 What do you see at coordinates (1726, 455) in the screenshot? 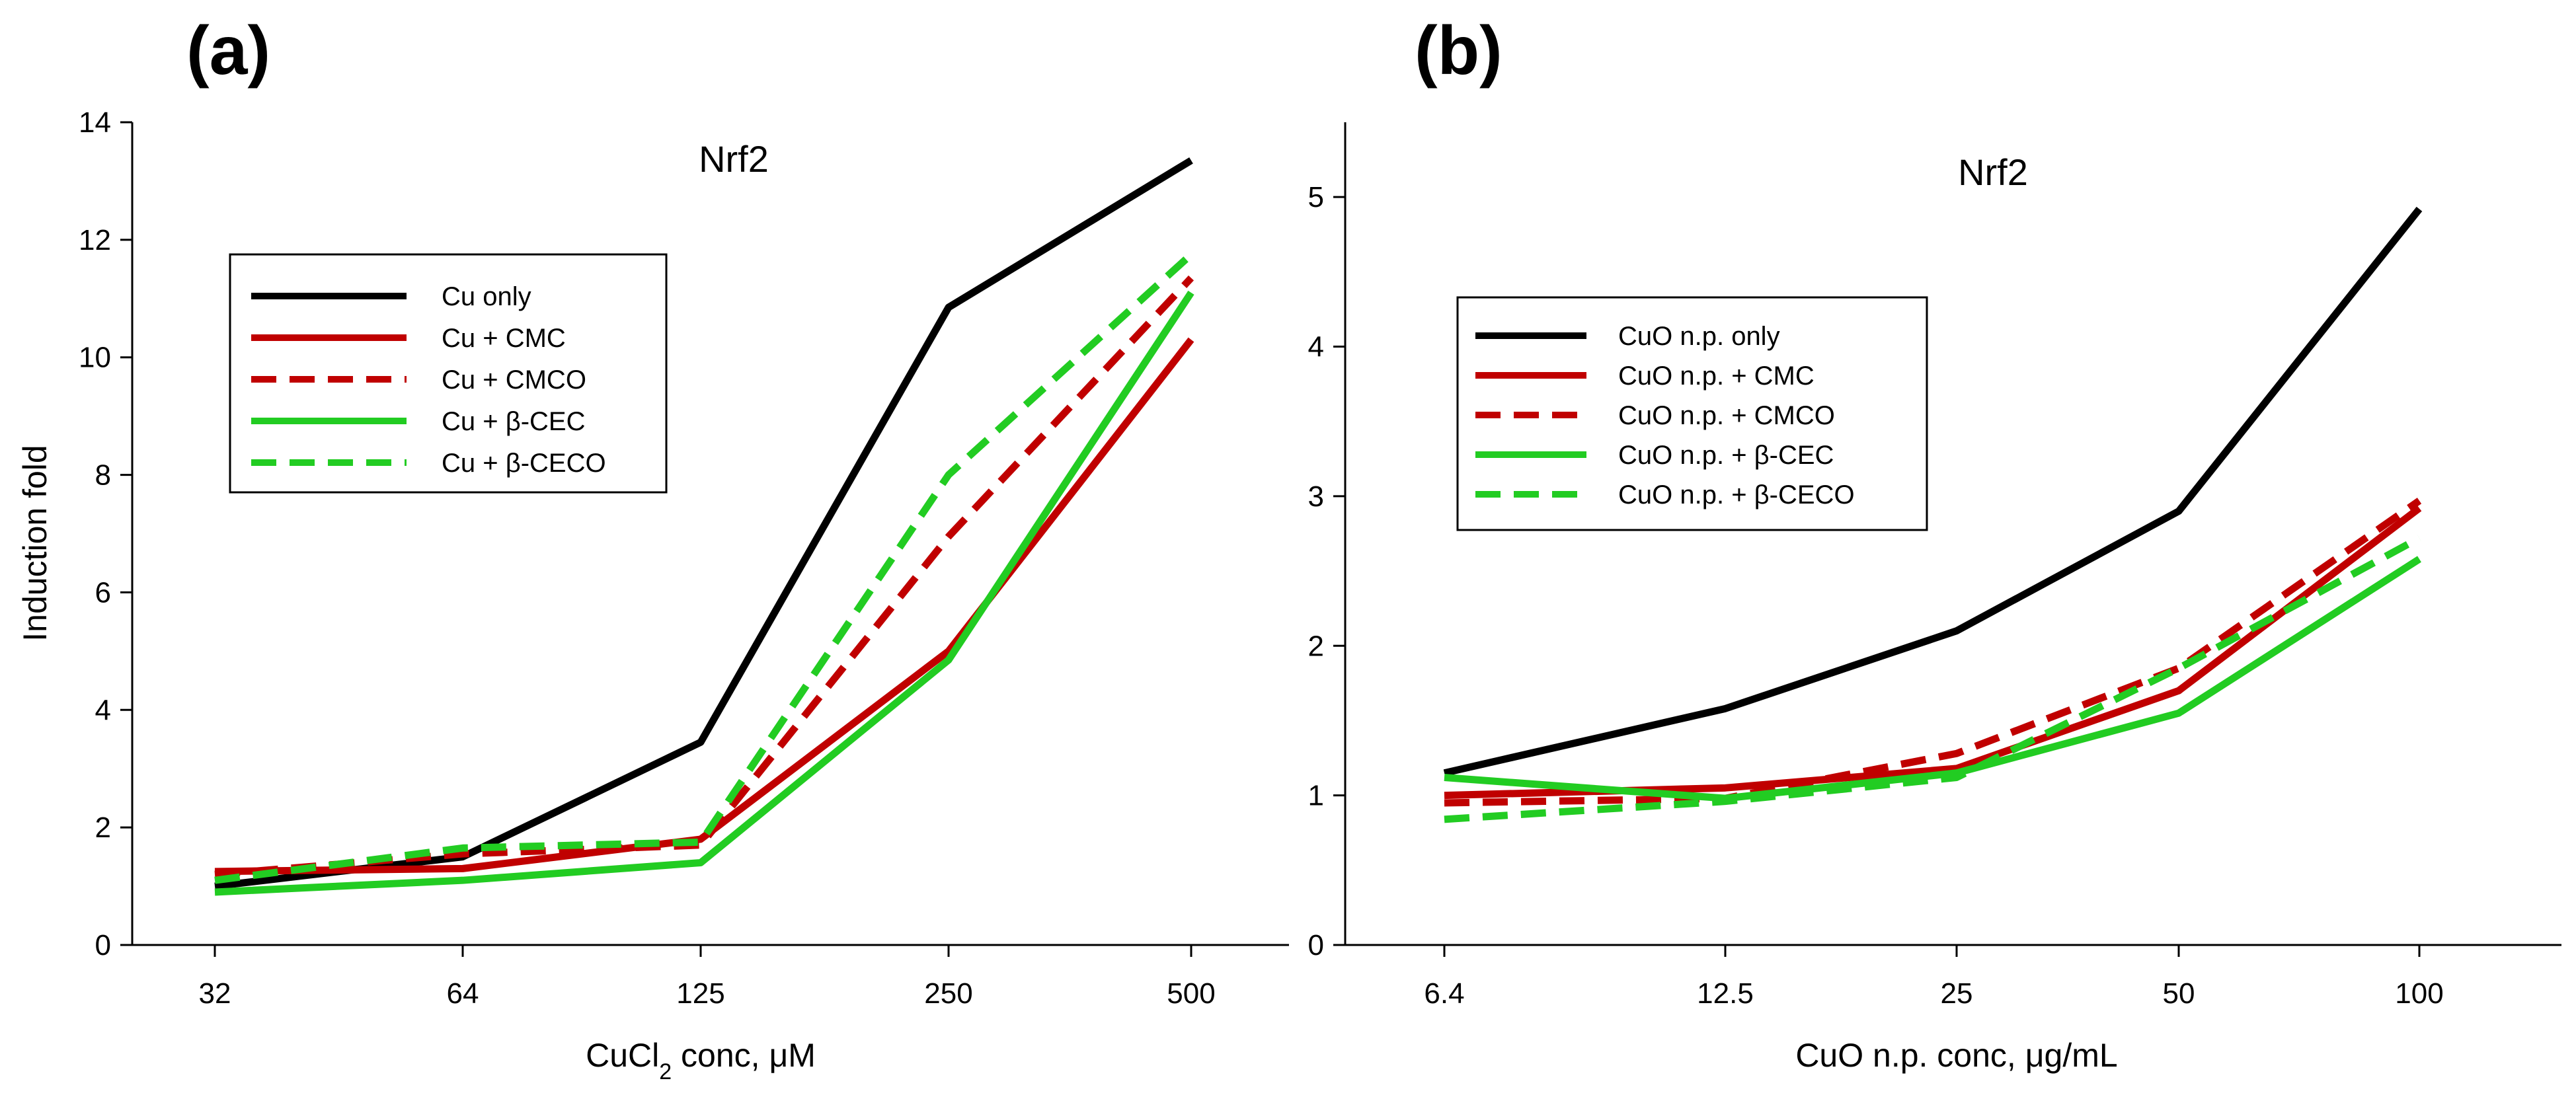
I see `legend-label: CuO n.p. + β-CEC` at bounding box center [1726, 455].